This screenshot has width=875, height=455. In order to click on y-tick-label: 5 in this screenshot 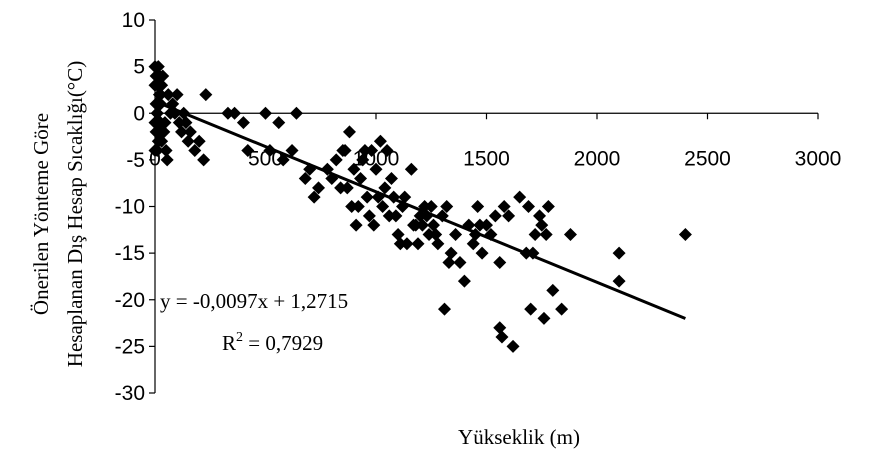, I will do `click(139, 67)`.